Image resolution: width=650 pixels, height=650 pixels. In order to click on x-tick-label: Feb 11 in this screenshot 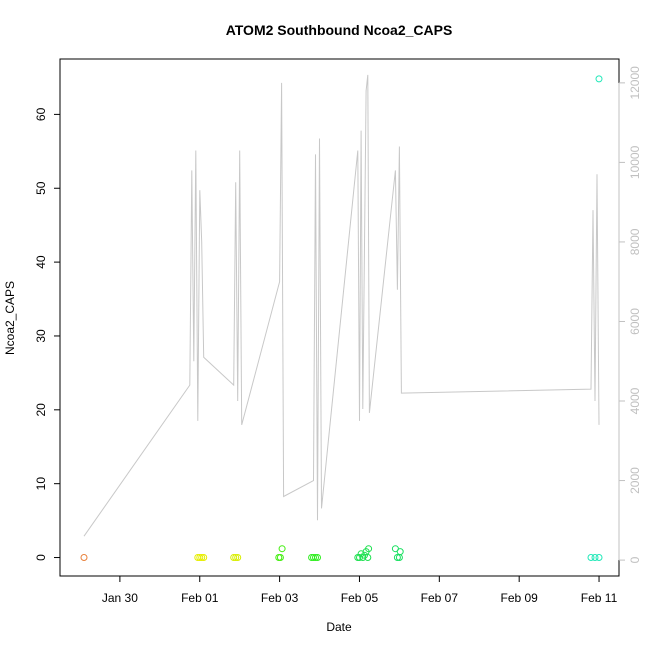, I will do `click(599, 598)`.